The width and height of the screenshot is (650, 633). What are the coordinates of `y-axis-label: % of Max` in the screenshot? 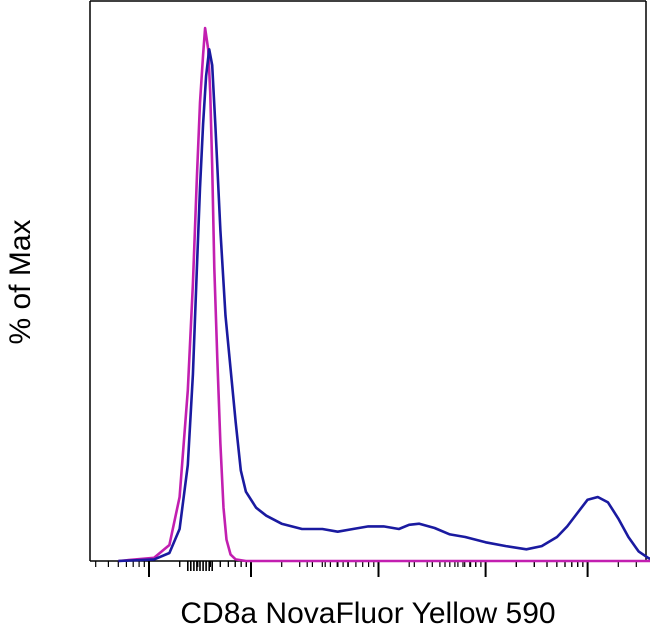 It's located at (20, 281).